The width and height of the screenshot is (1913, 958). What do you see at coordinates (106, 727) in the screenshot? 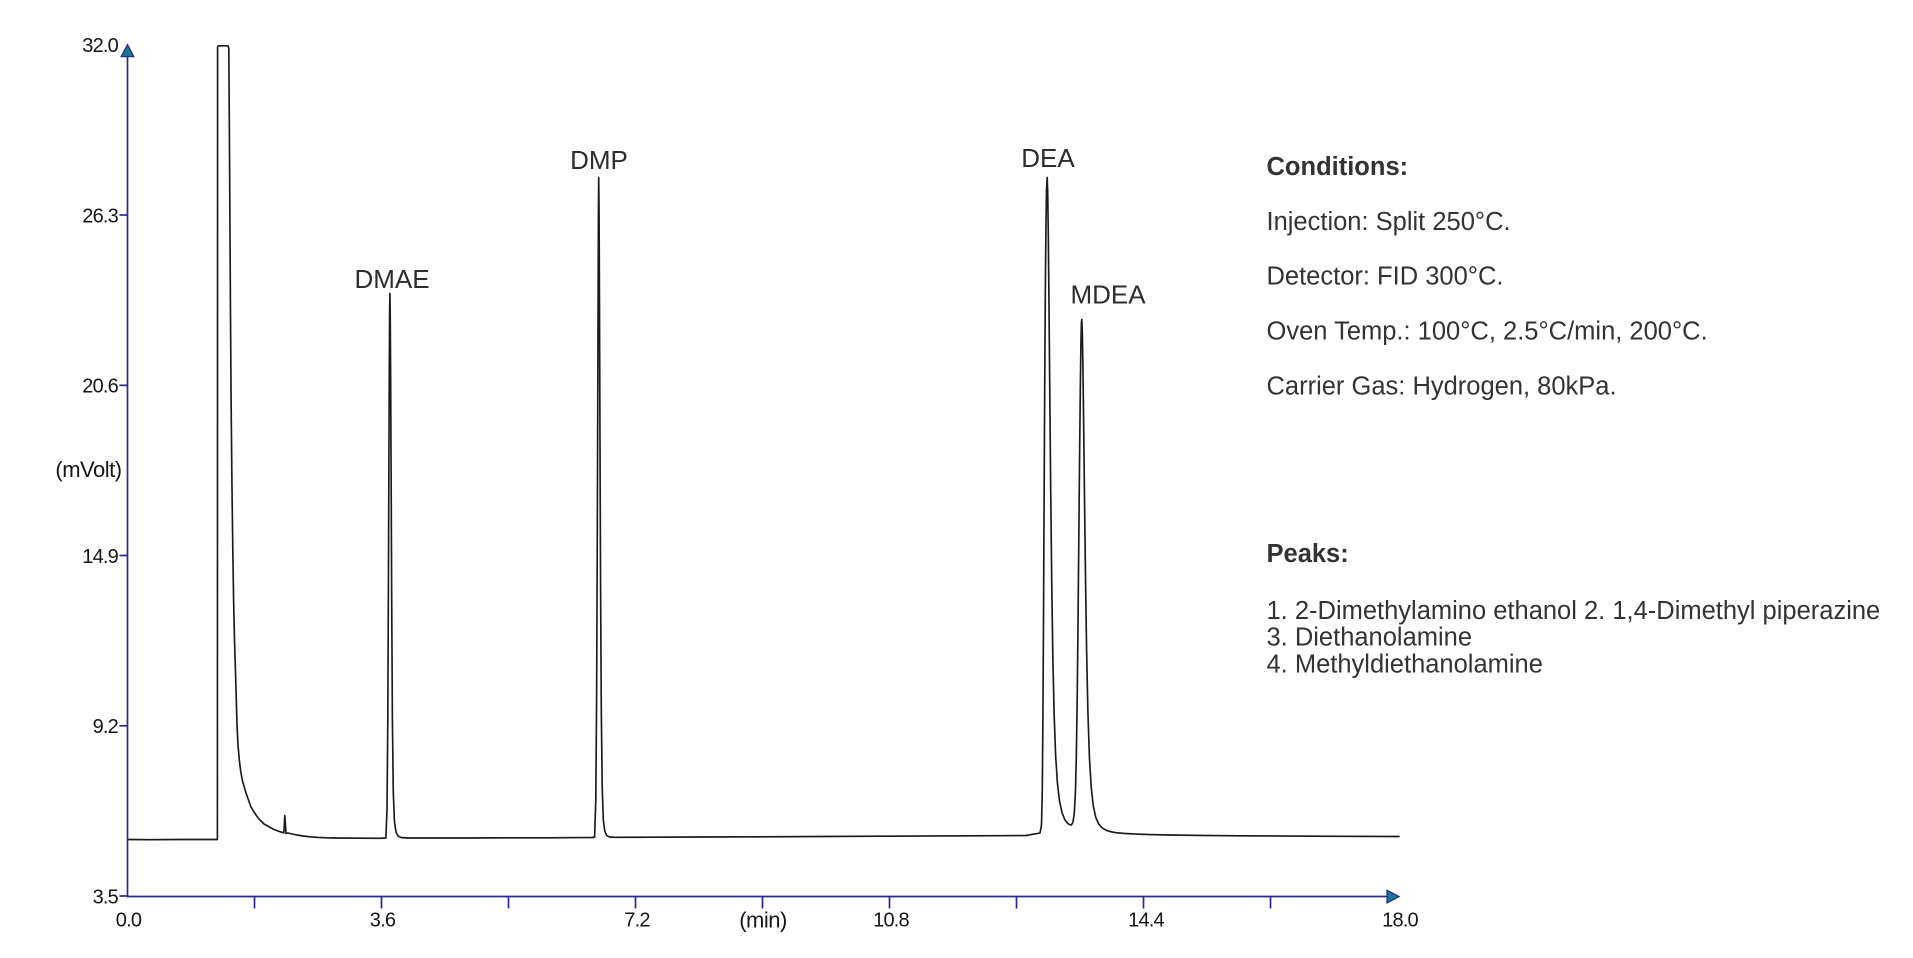
I see `svg-text: 9.2` at bounding box center [106, 727].